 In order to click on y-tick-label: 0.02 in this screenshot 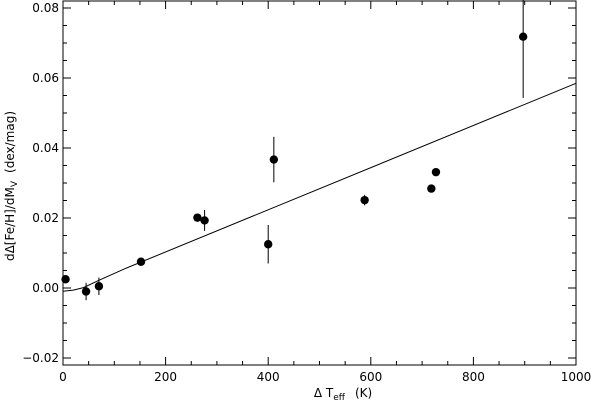, I will do `click(45, 218)`.